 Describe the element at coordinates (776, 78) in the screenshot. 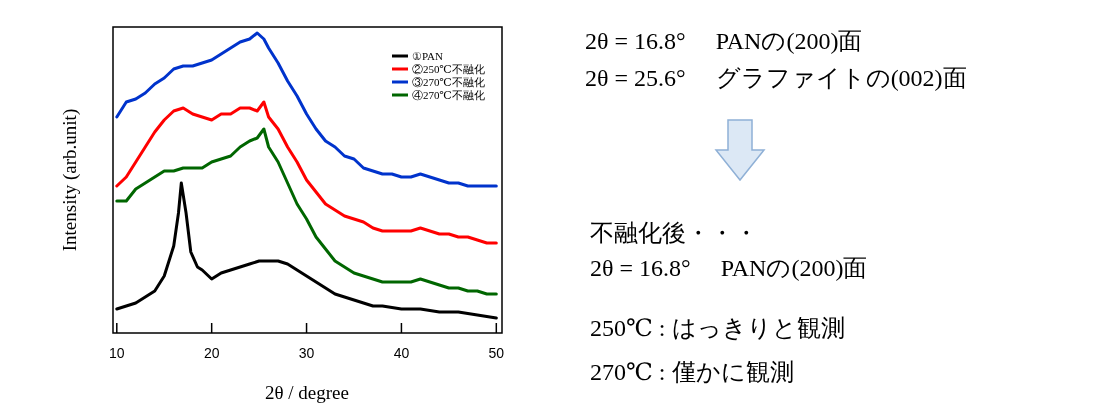

I see `text: 2θ = 25.6° グラファイトの(002)面` at that location.